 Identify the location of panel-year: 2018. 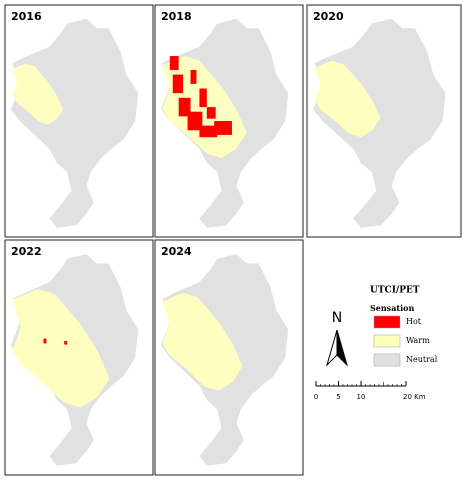
(176, 16).